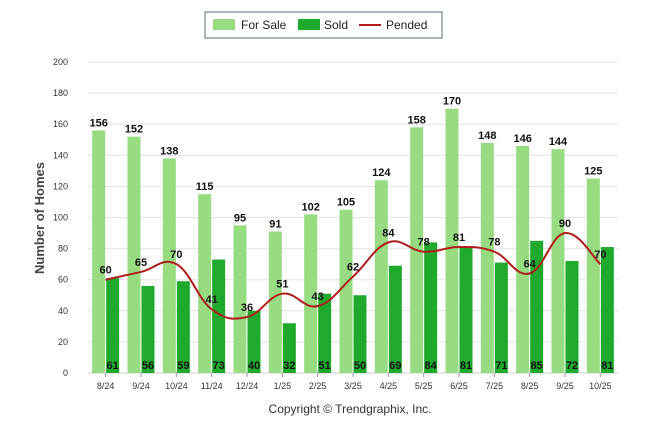 The height and width of the screenshot is (434, 646). What do you see at coordinates (60, 155) in the screenshot?
I see `y-tick-label: 140` at bounding box center [60, 155].